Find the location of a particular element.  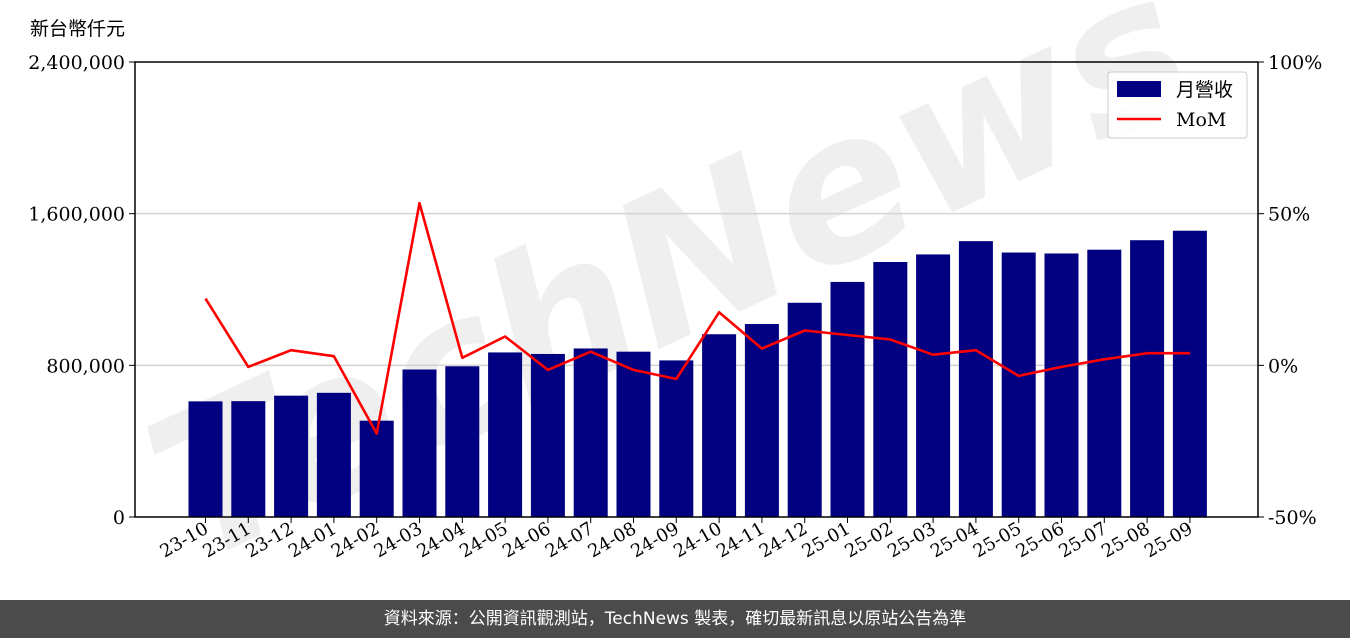

y-right-tick-label: 0% is located at coordinates (1283, 366).